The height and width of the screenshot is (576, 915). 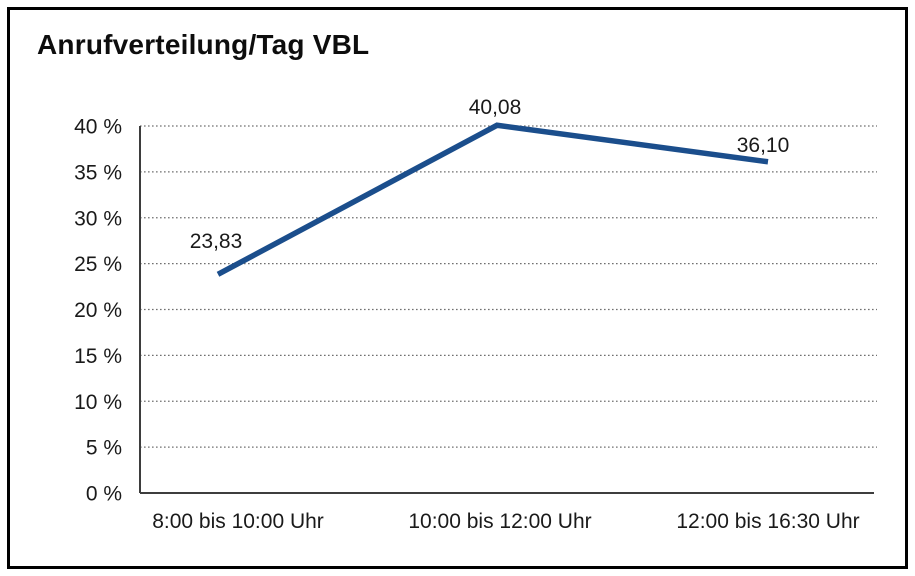 What do you see at coordinates (98, 172) in the screenshot?
I see `y-tick-label: 35 %` at bounding box center [98, 172].